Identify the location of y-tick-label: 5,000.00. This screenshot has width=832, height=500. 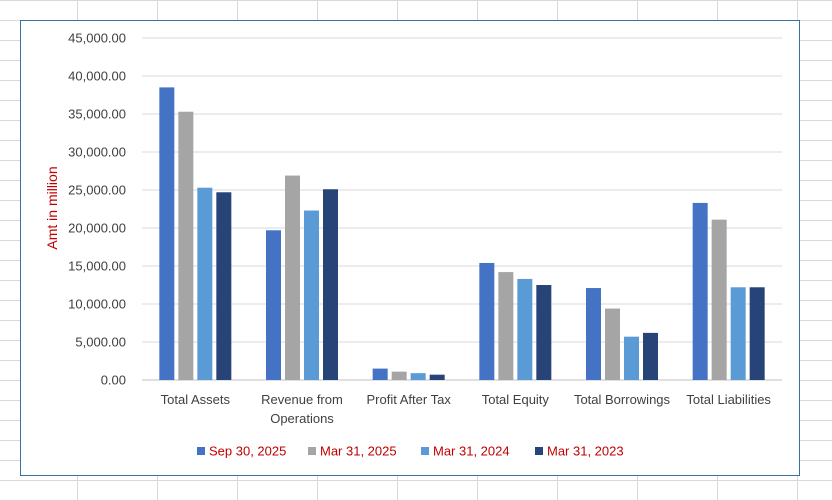
(100, 342).